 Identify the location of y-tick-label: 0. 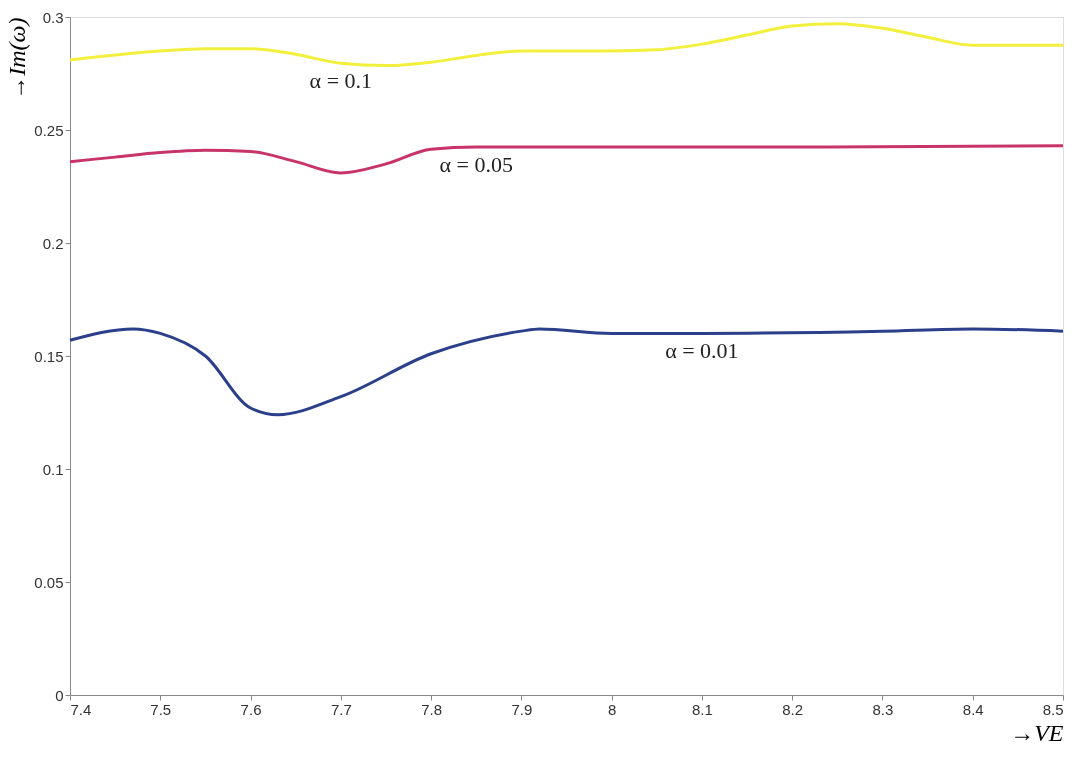
(59, 695).